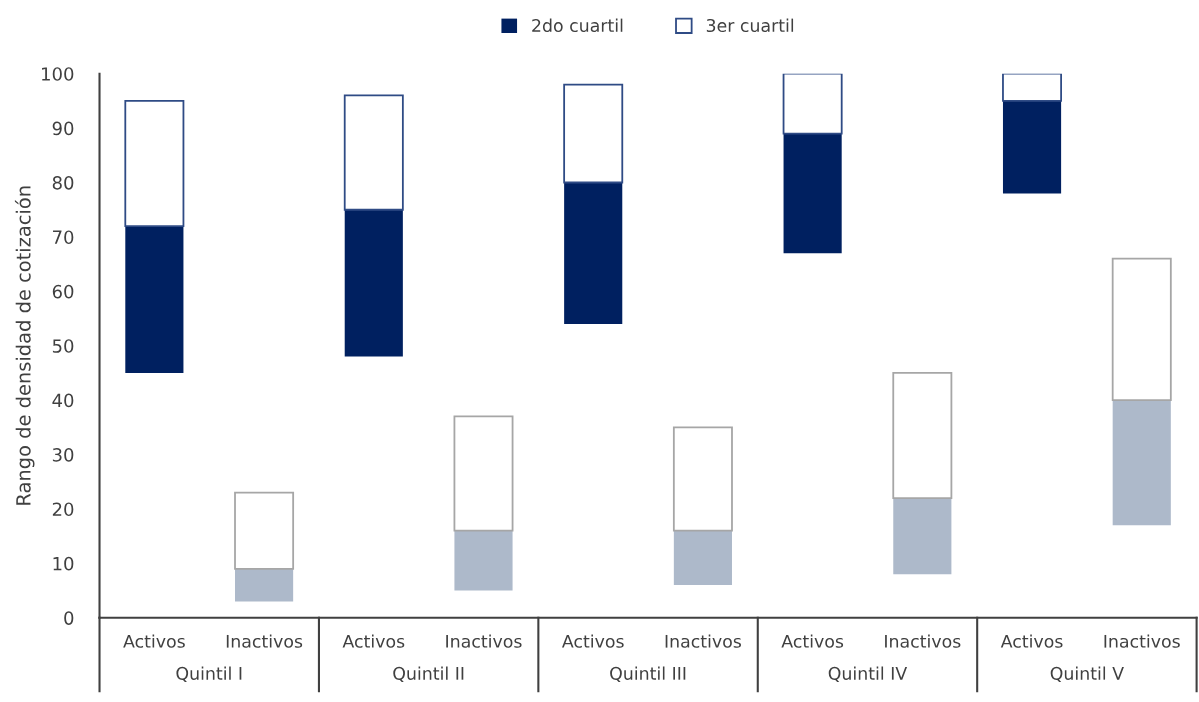 This screenshot has width=1199, height=702. What do you see at coordinates (63, 346) in the screenshot?
I see `y-tick-label: 50` at bounding box center [63, 346].